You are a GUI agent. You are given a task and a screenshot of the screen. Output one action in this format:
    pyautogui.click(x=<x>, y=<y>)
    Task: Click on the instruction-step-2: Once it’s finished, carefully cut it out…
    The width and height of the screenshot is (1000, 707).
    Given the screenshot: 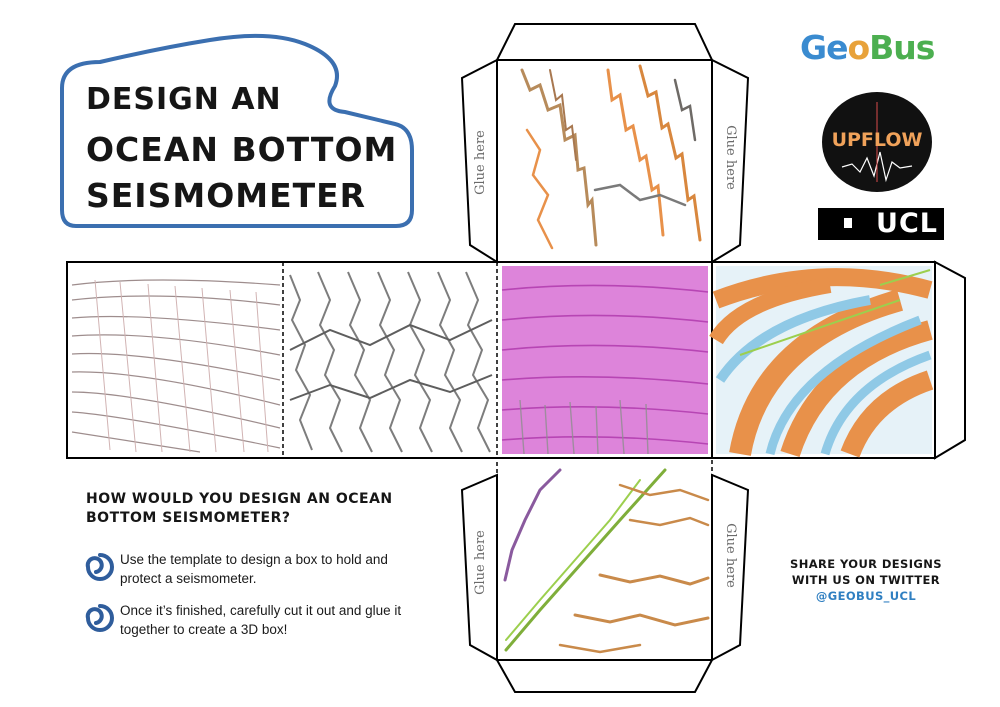 What is the action you would take?
    pyautogui.click(x=256, y=620)
    